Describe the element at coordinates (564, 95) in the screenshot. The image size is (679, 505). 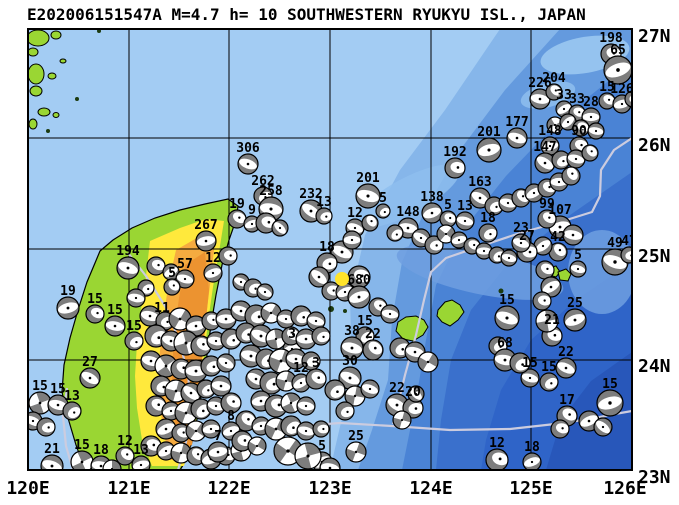
I see `beachball-label: 33` at that location.